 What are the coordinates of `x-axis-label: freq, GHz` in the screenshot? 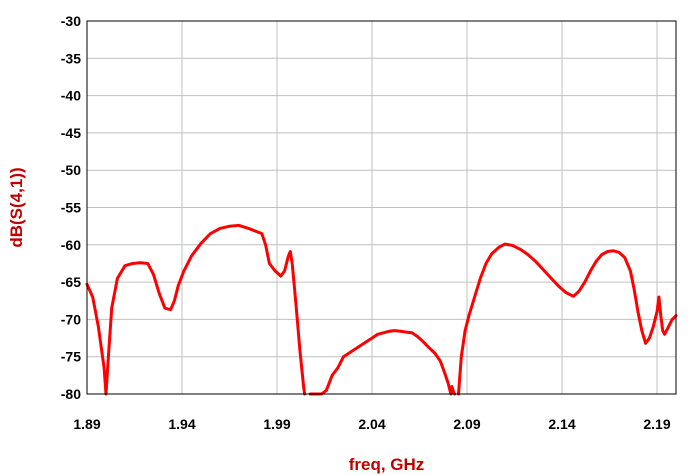 It's located at (387, 464).